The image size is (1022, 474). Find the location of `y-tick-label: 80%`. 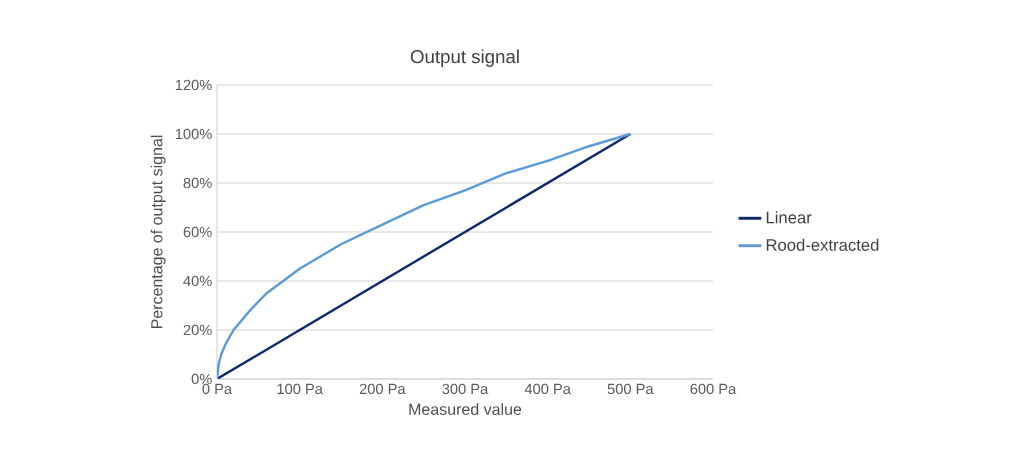

y-tick-label: 80% is located at coordinates (197, 183).